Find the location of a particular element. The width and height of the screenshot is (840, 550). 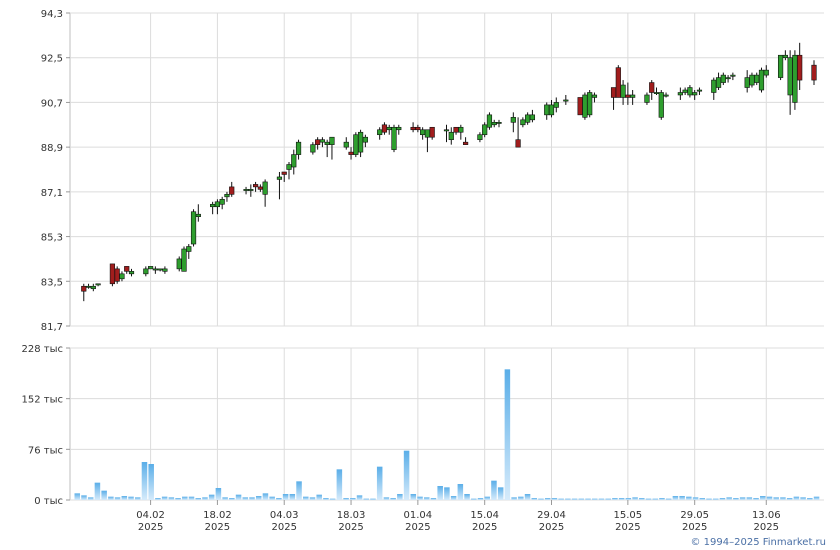

price-tick-label: 85,3 is located at coordinates (52, 238).